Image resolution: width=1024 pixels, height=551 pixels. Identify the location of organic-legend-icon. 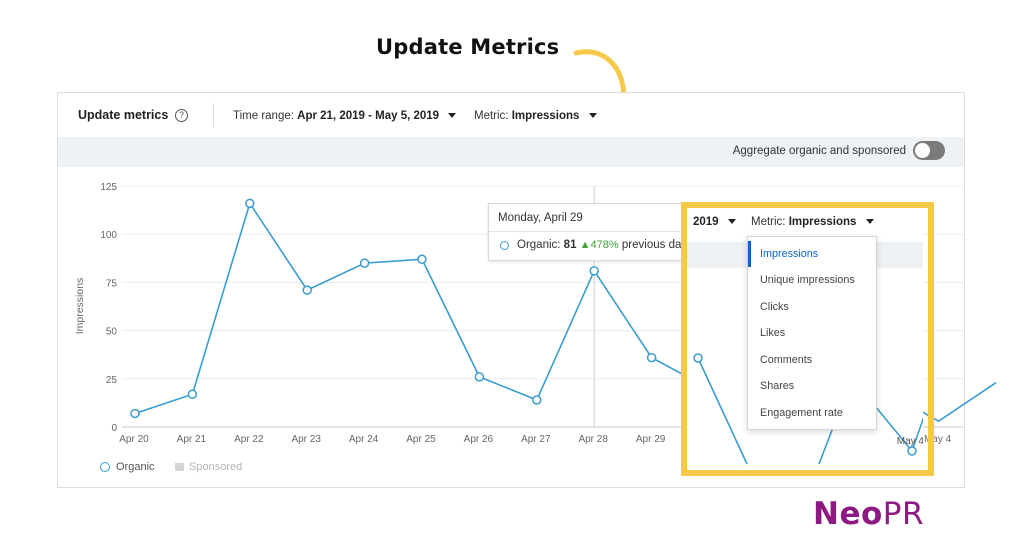
(105, 467).